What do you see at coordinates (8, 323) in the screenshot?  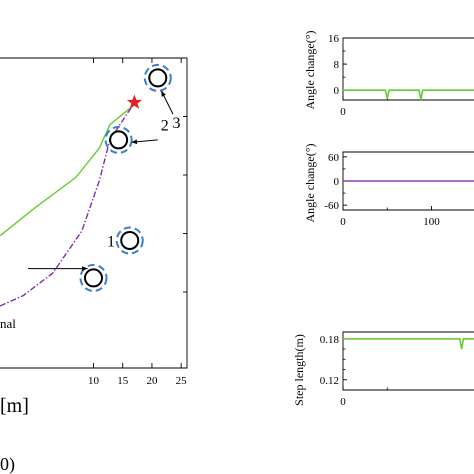 I see `legend-text-fragment: nal` at bounding box center [8, 323].